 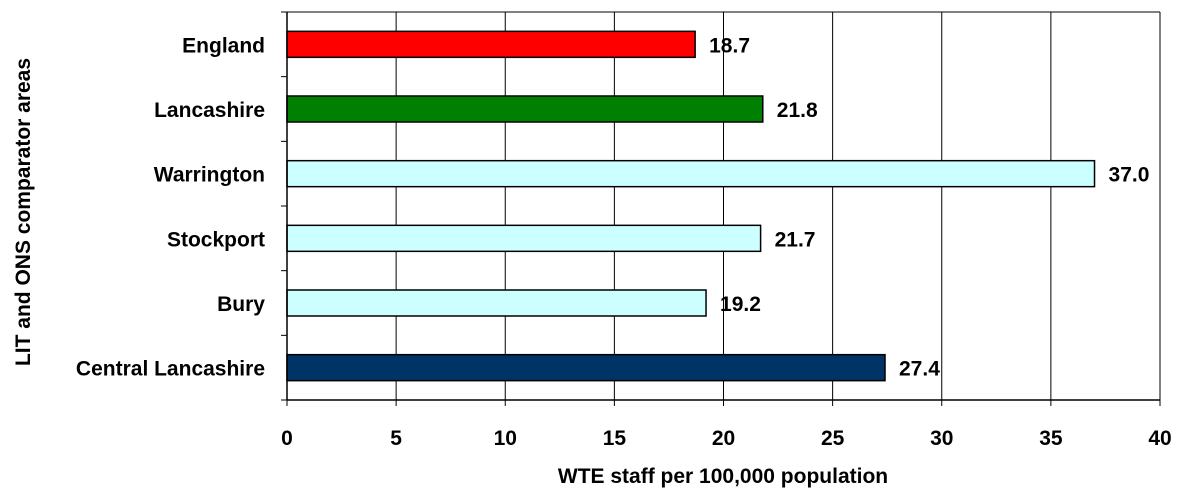 What do you see at coordinates (740, 304) in the screenshot?
I see `data-label: 19.2` at bounding box center [740, 304].